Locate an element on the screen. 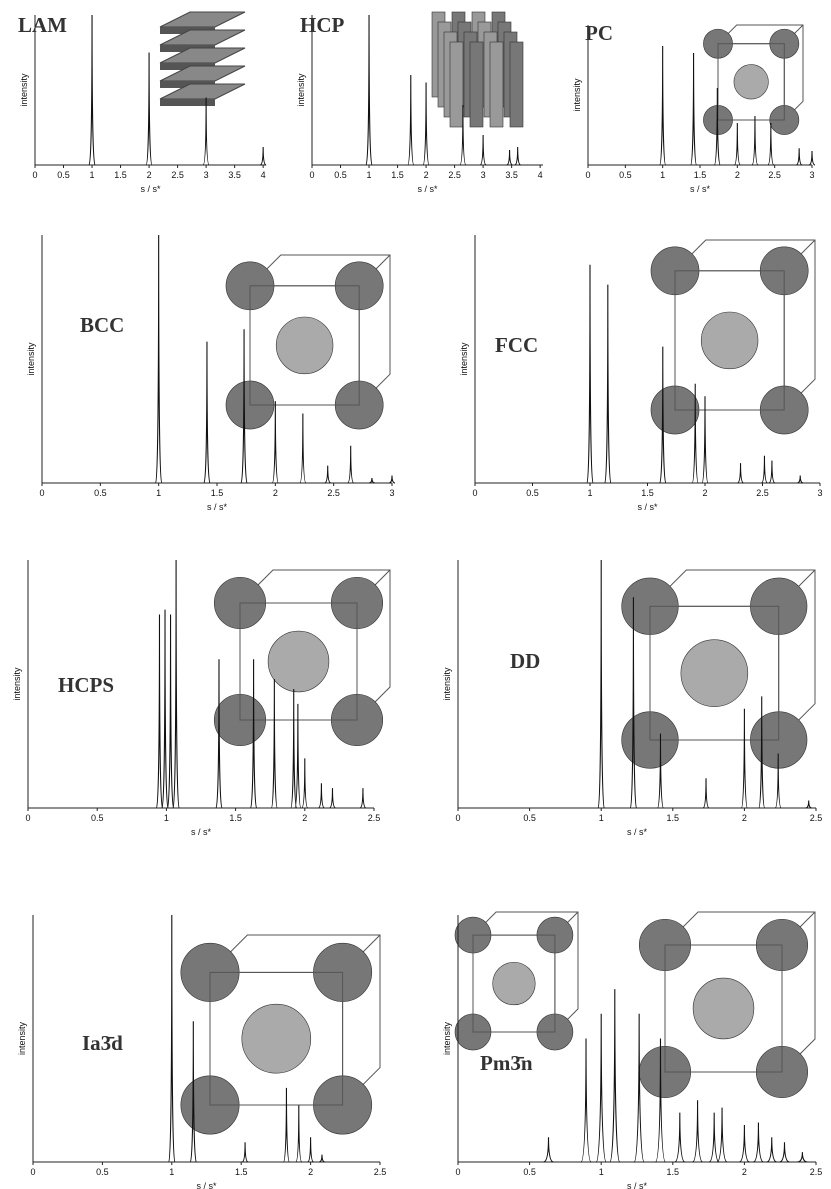  panel-title: PC is located at coordinates (599, 33).